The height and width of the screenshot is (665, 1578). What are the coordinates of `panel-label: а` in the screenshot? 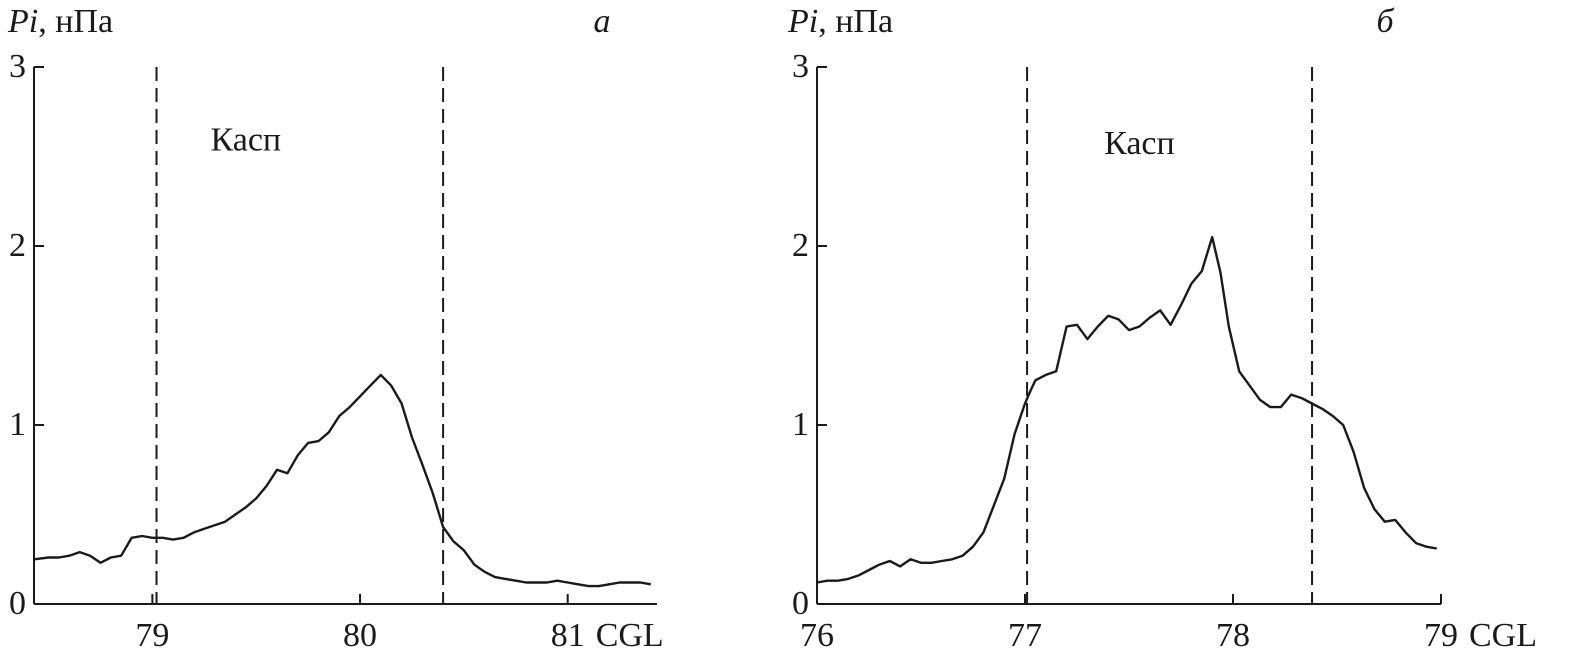 It's located at (602, 21).